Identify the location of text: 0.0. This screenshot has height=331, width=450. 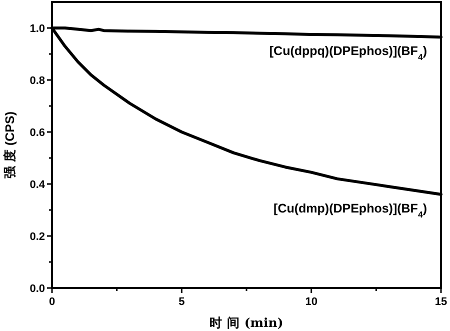
(37, 289).